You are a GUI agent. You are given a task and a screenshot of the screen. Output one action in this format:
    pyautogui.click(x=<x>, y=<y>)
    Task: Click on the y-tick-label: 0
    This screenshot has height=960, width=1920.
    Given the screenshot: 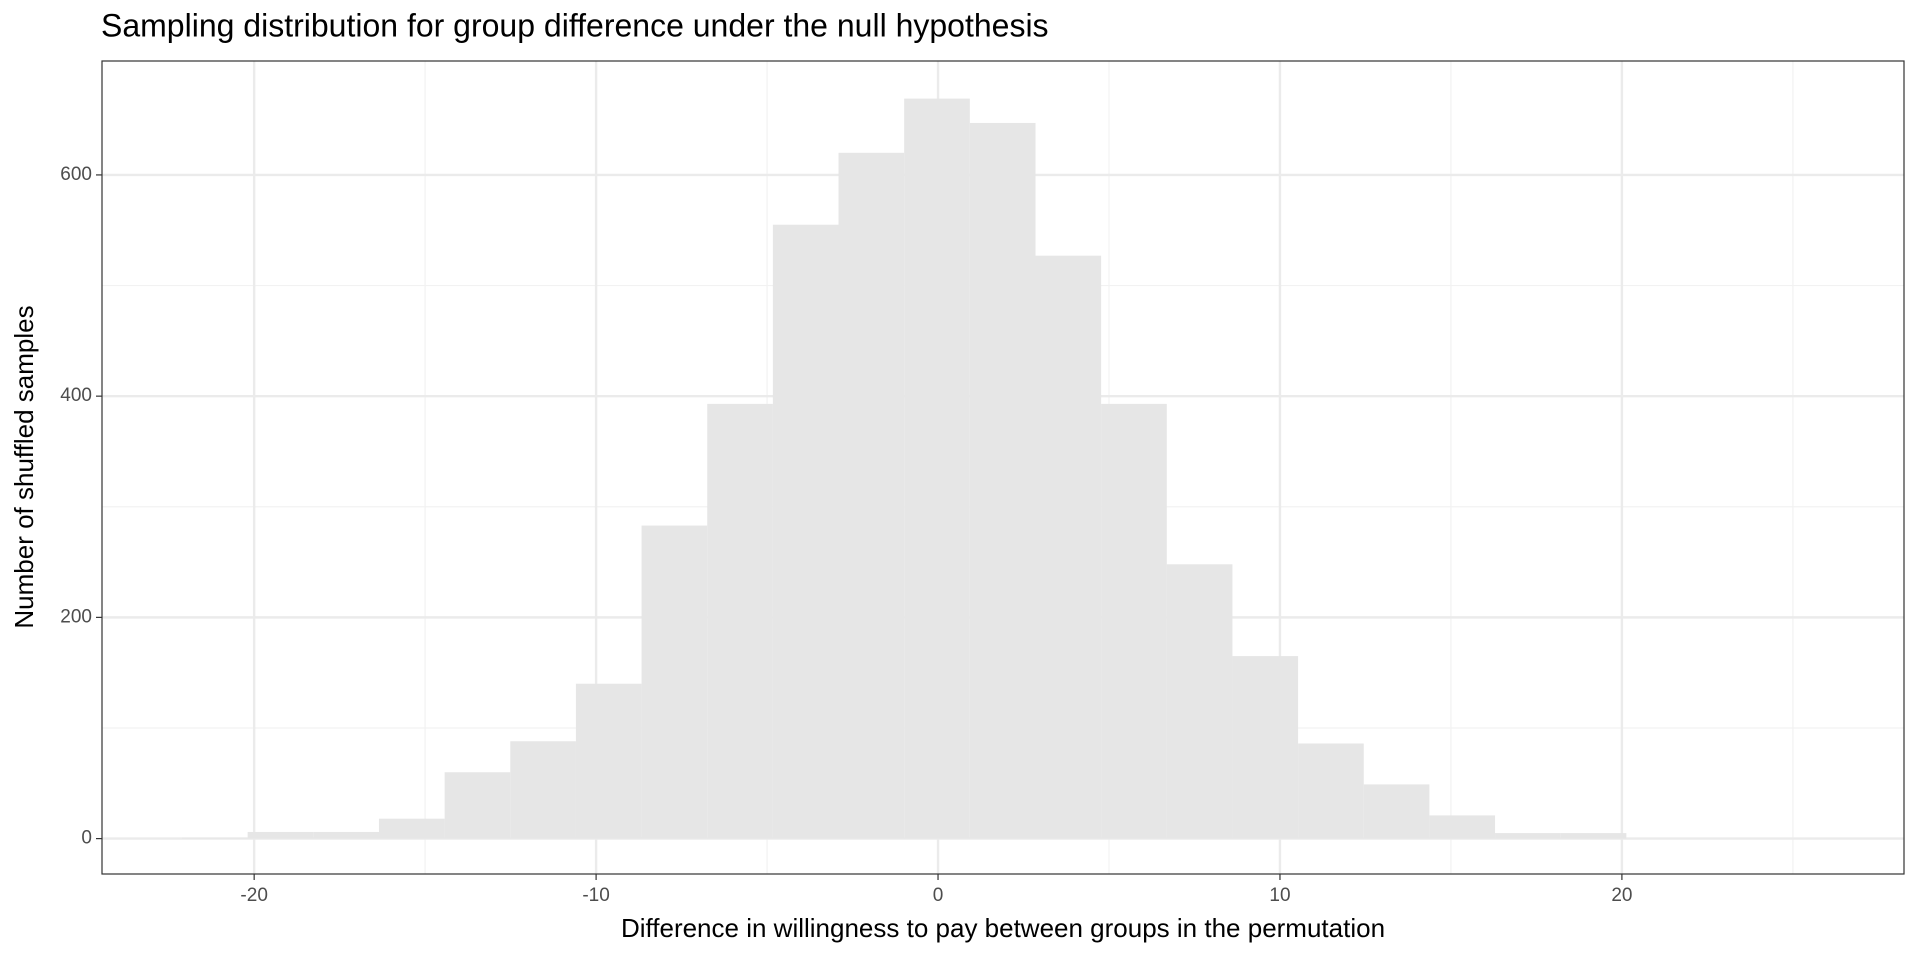 What is the action you would take?
    pyautogui.click(x=86, y=838)
    